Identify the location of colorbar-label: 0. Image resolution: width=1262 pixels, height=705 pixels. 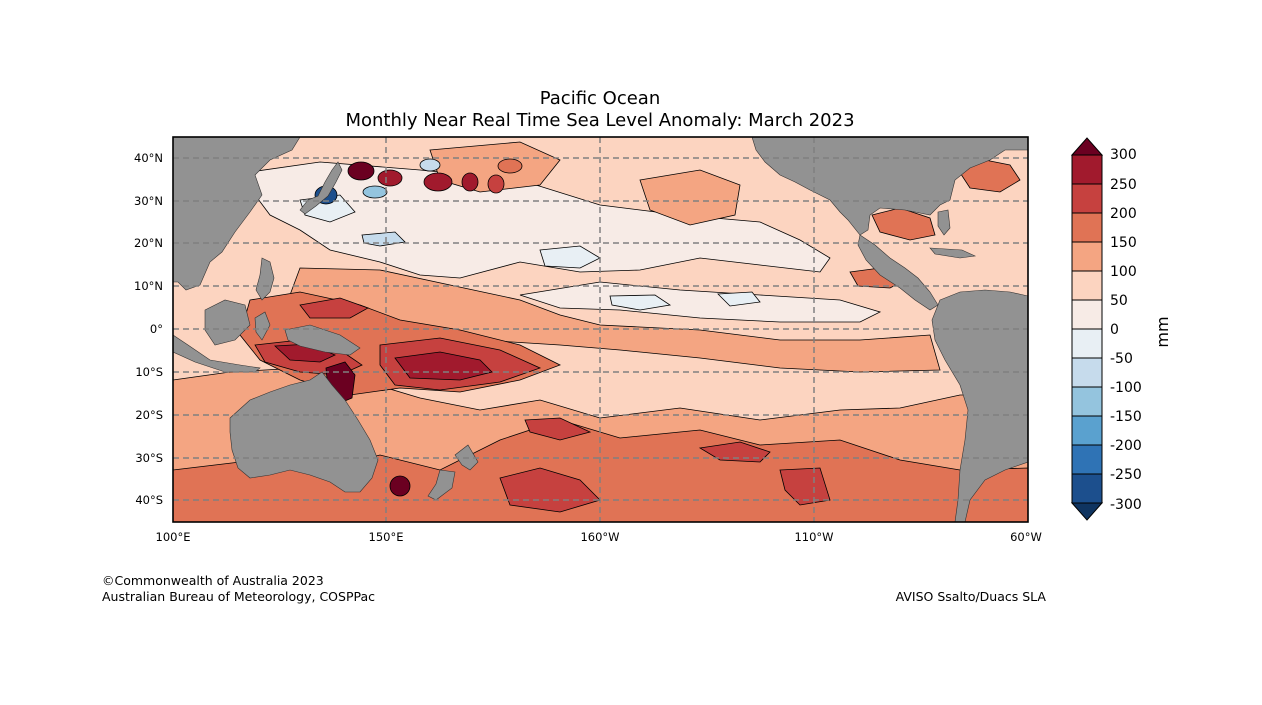
(1114, 330).